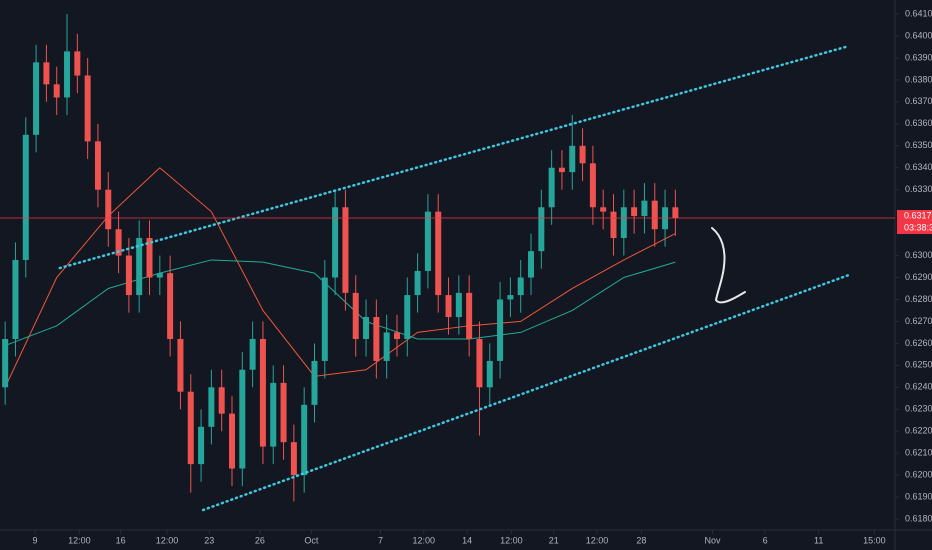 The width and height of the screenshot is (932, 550). I want to click on x-tick-label: 23, so click(209, 540).